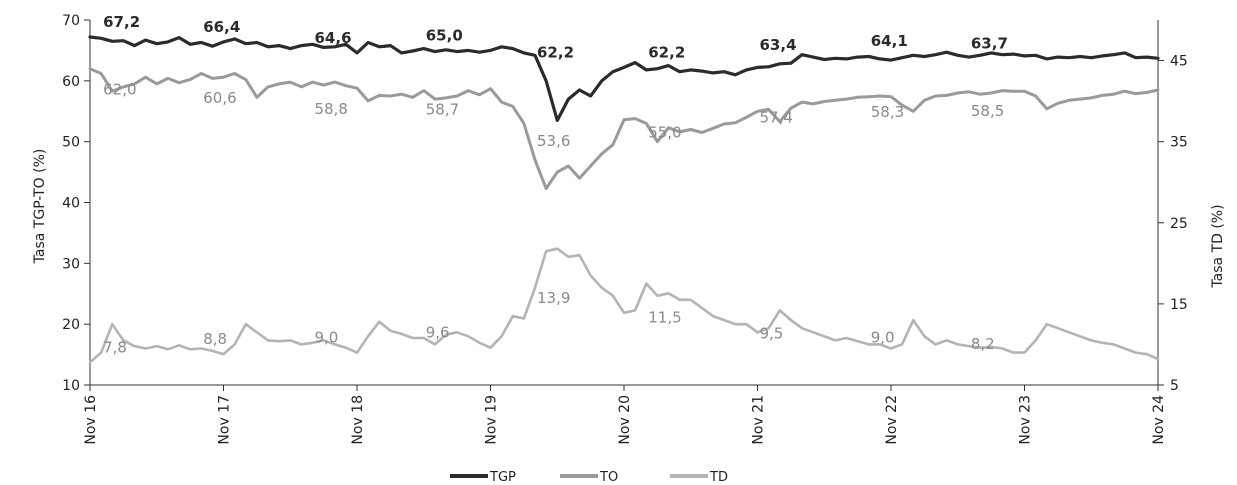  What do you see at coordinates (71, 82) in the screenshot?
I see `y-left-tick-label: 60` at bounding box center [71, 82].